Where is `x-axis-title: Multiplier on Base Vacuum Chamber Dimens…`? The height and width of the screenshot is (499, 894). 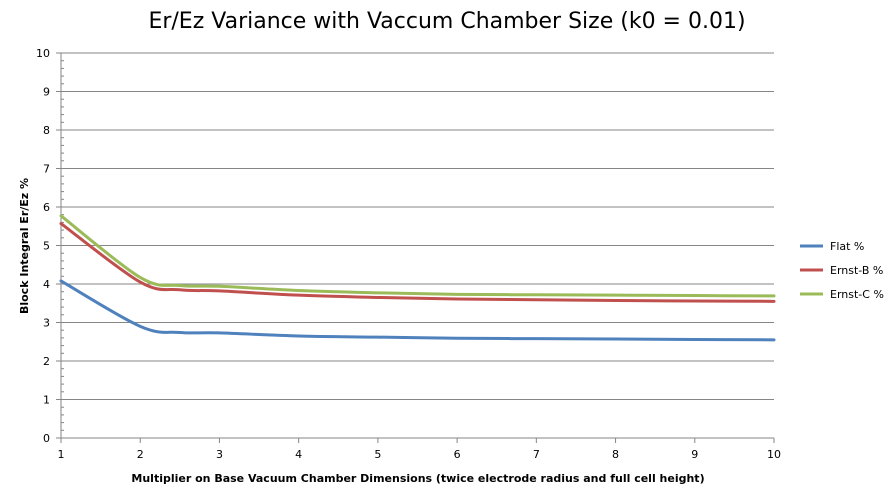 x-axis-title: Multiplier on Base Vacuum Chamber Dimens… is located at coordinates (417, 478).